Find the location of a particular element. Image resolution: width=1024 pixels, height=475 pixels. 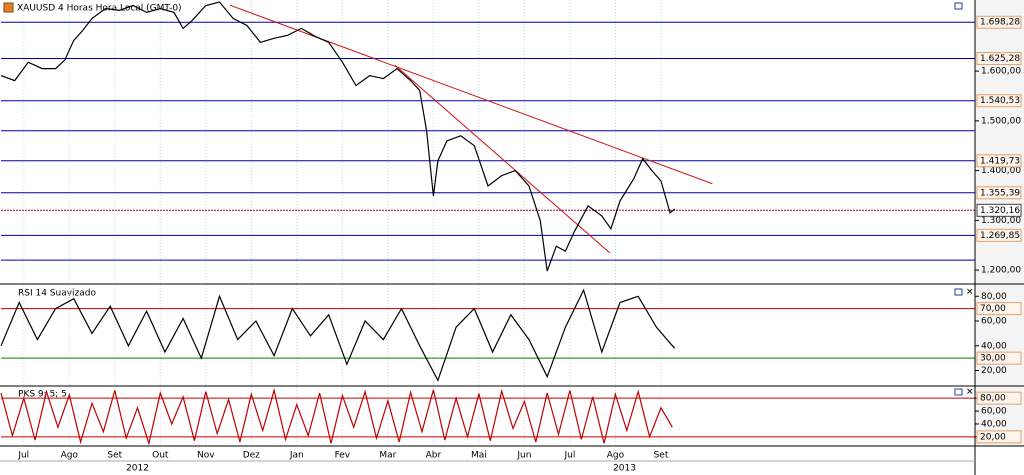

y-tick-label: 1.400,00 is located at coordinates (1001, 171).